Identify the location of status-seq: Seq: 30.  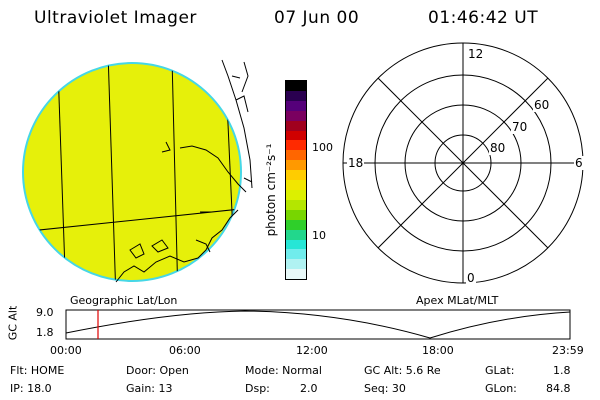
(385, 388).